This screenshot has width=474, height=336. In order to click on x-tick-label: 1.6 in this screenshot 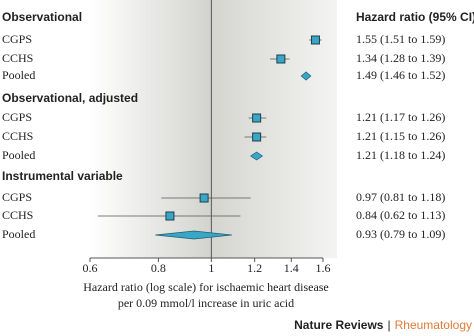, I will do `click(323, 268)`.